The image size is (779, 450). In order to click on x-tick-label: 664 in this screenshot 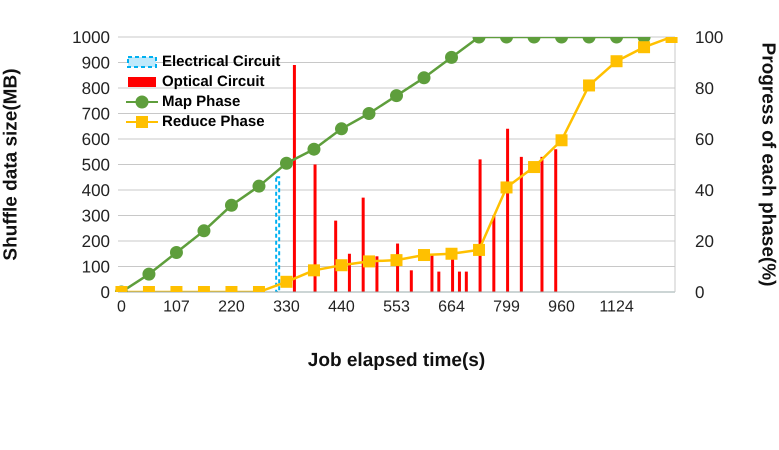, I will do `click(451, 307)`.